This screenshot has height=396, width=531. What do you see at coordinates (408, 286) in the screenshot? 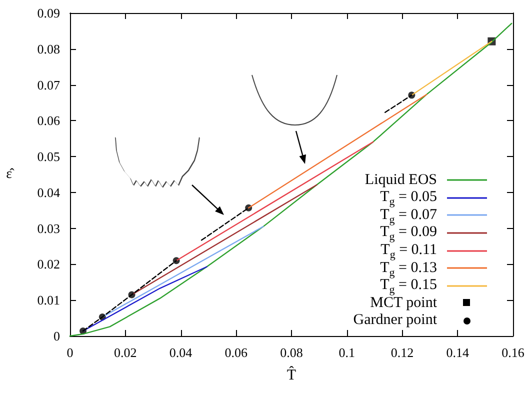
I see `legend-label: T$_{g}$ = 0.15` at bounding box center [408, 286].